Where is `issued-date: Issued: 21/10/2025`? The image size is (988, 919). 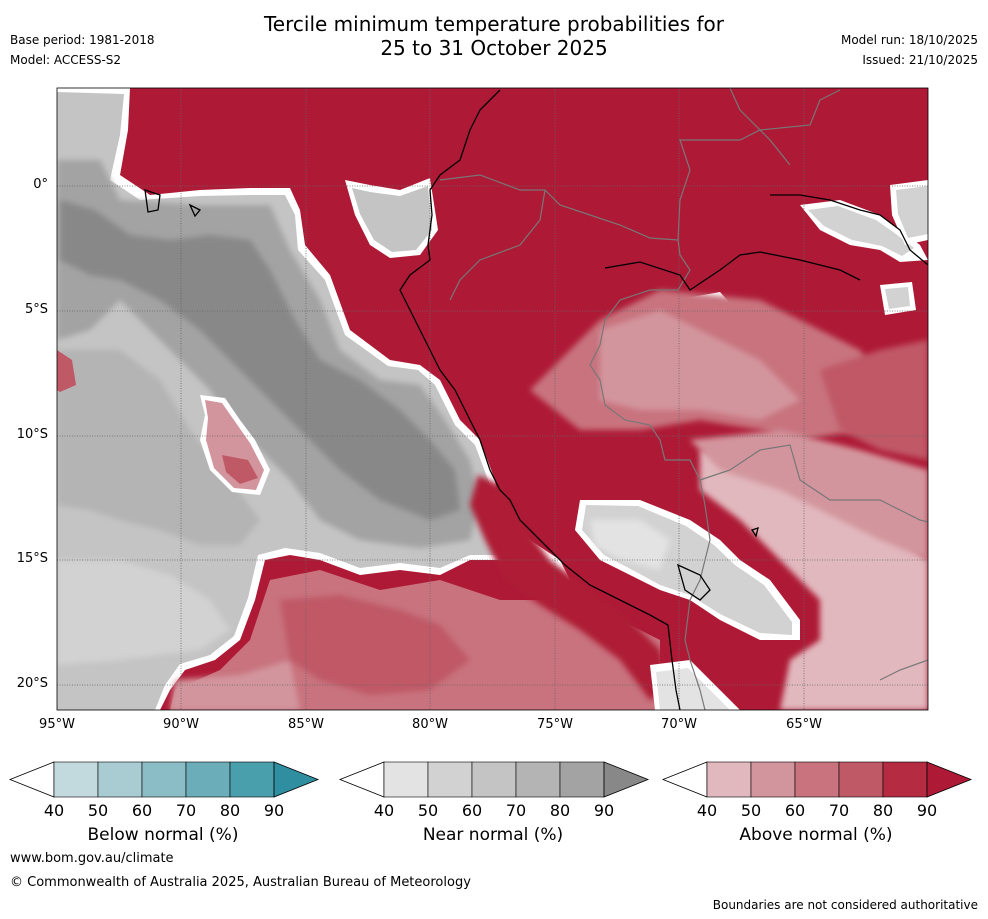 issued-date: Issued: 21/10/2025 is located at coordinates (920, 60).